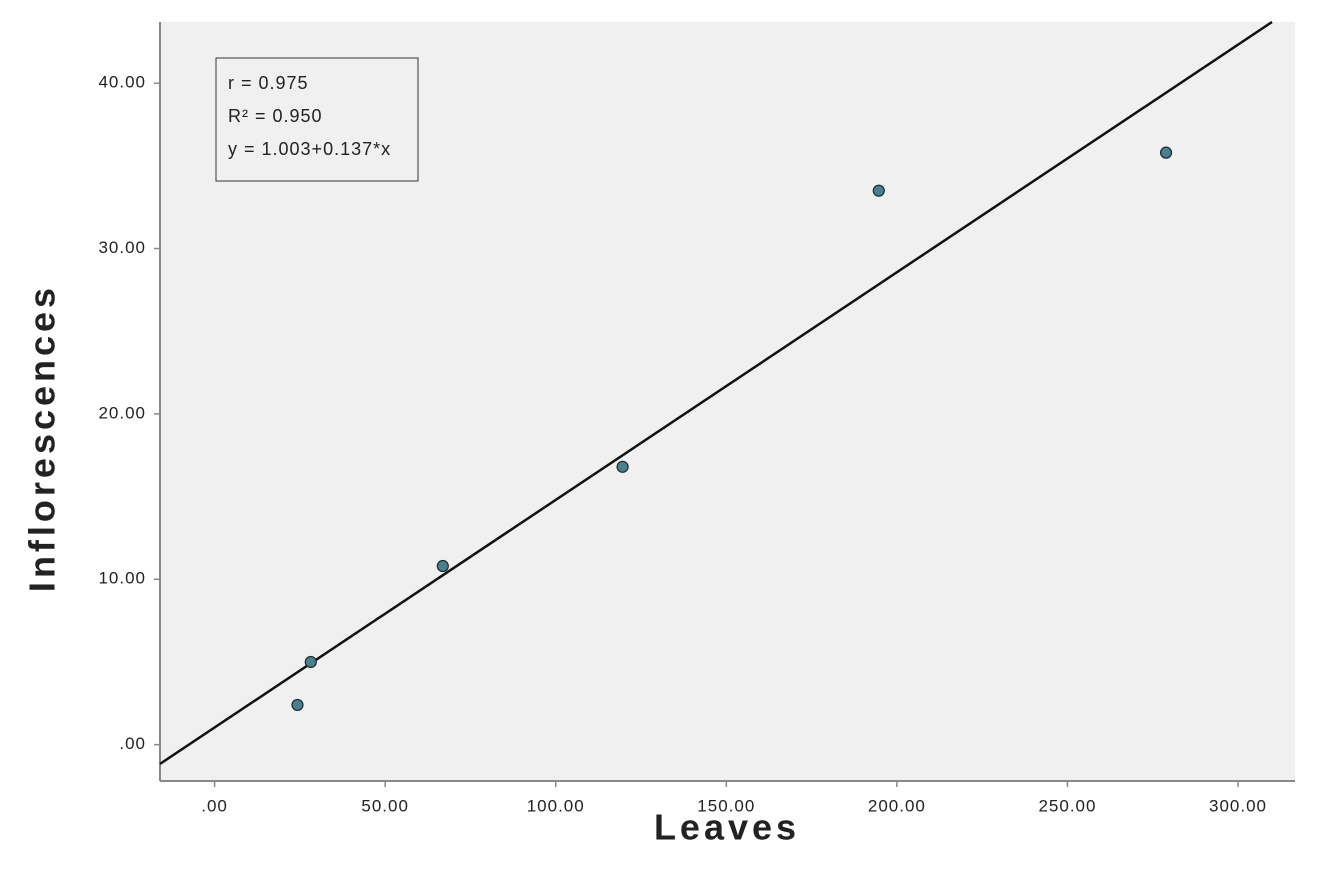 Image resolution: width=1344 pixels, height=880 pixels. What do you see at coordinates (1067, 805) in the screenshot?
I see `x-tick-label: 250.00` at bounding box center [1067, 805].